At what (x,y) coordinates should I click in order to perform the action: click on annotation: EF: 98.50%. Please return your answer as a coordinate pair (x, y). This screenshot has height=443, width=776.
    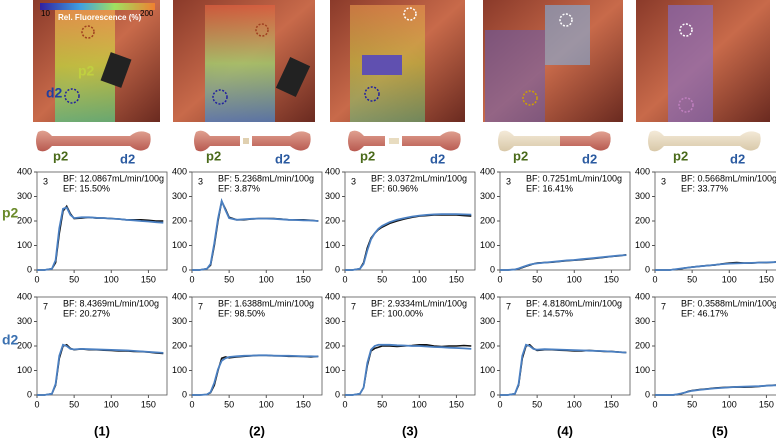
    Looking at the image, I should click on (241, 313).